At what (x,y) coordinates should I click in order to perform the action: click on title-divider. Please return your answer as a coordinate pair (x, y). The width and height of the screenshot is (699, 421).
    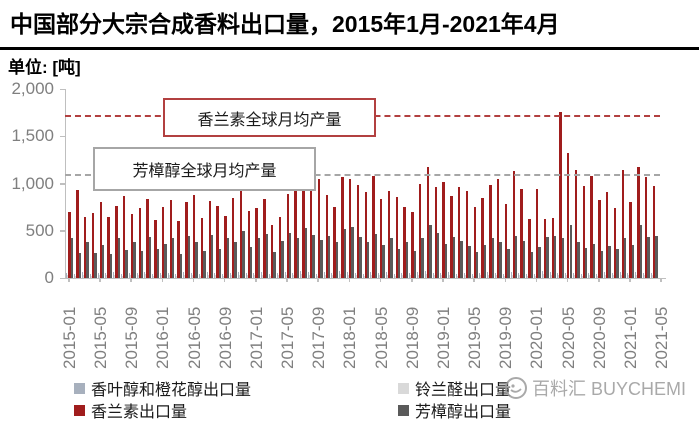
    Looking at the image, I should click on (349, 48).